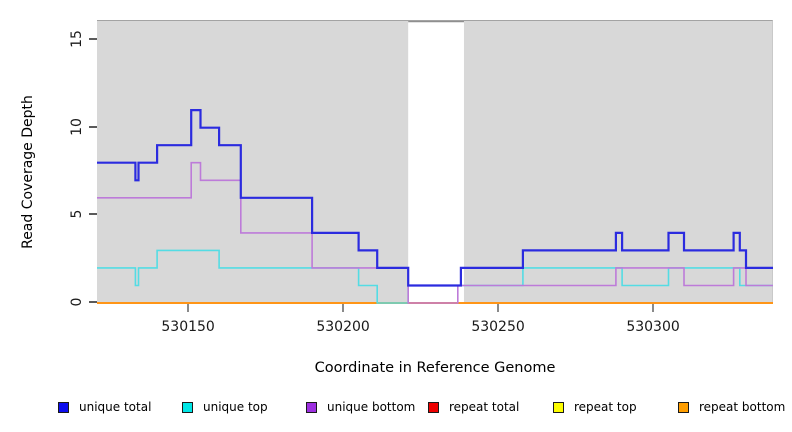  What do you see at coordinates (77, 39) in the screenshot?
I see `y-tick-label: 15` at bounding box center [77, 39].